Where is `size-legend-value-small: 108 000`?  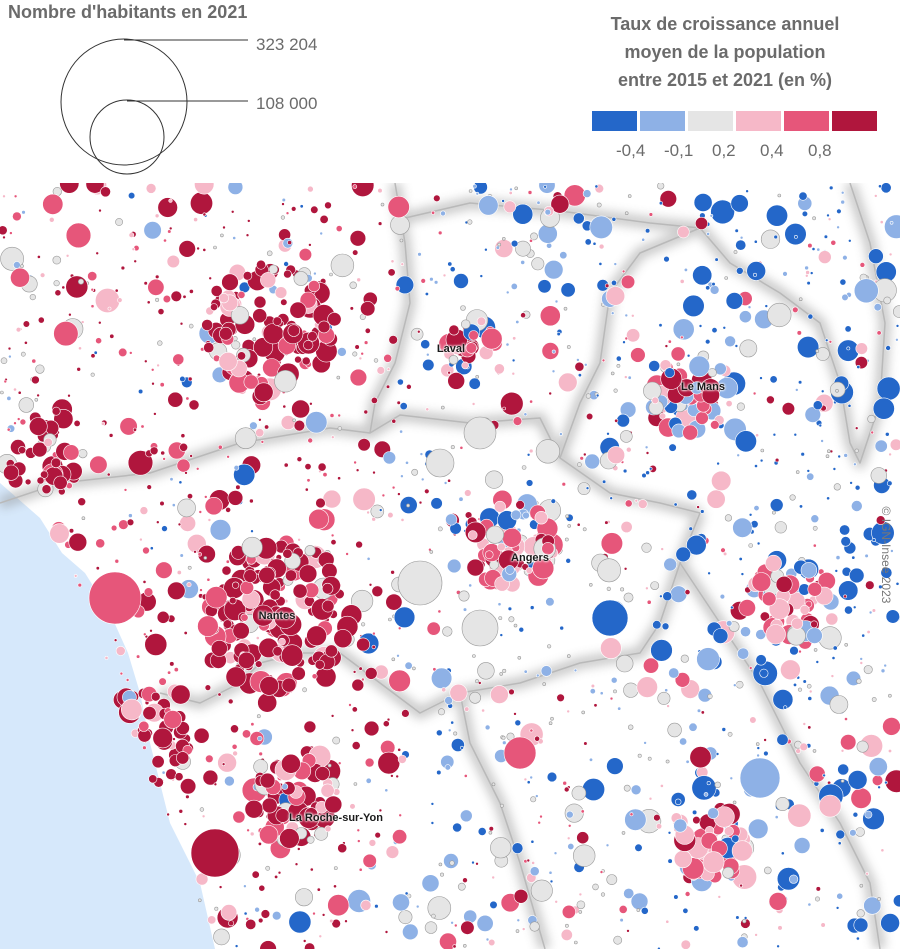 size-legend-value-small: 108 000 is located at coordinates (286, 103).